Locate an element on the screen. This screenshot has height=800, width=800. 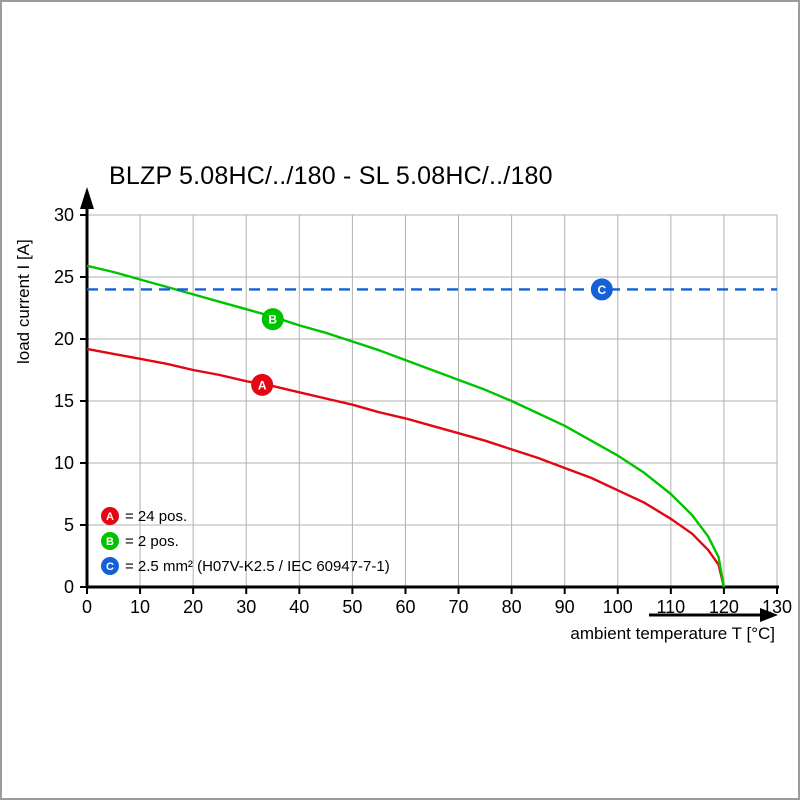
x-tick-label: 10 is located at coordinates (140, 607).